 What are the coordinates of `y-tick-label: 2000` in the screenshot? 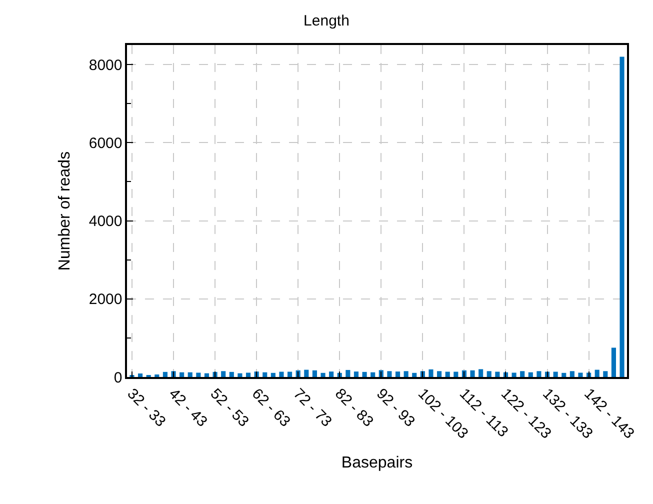 It's located at (105, 299).